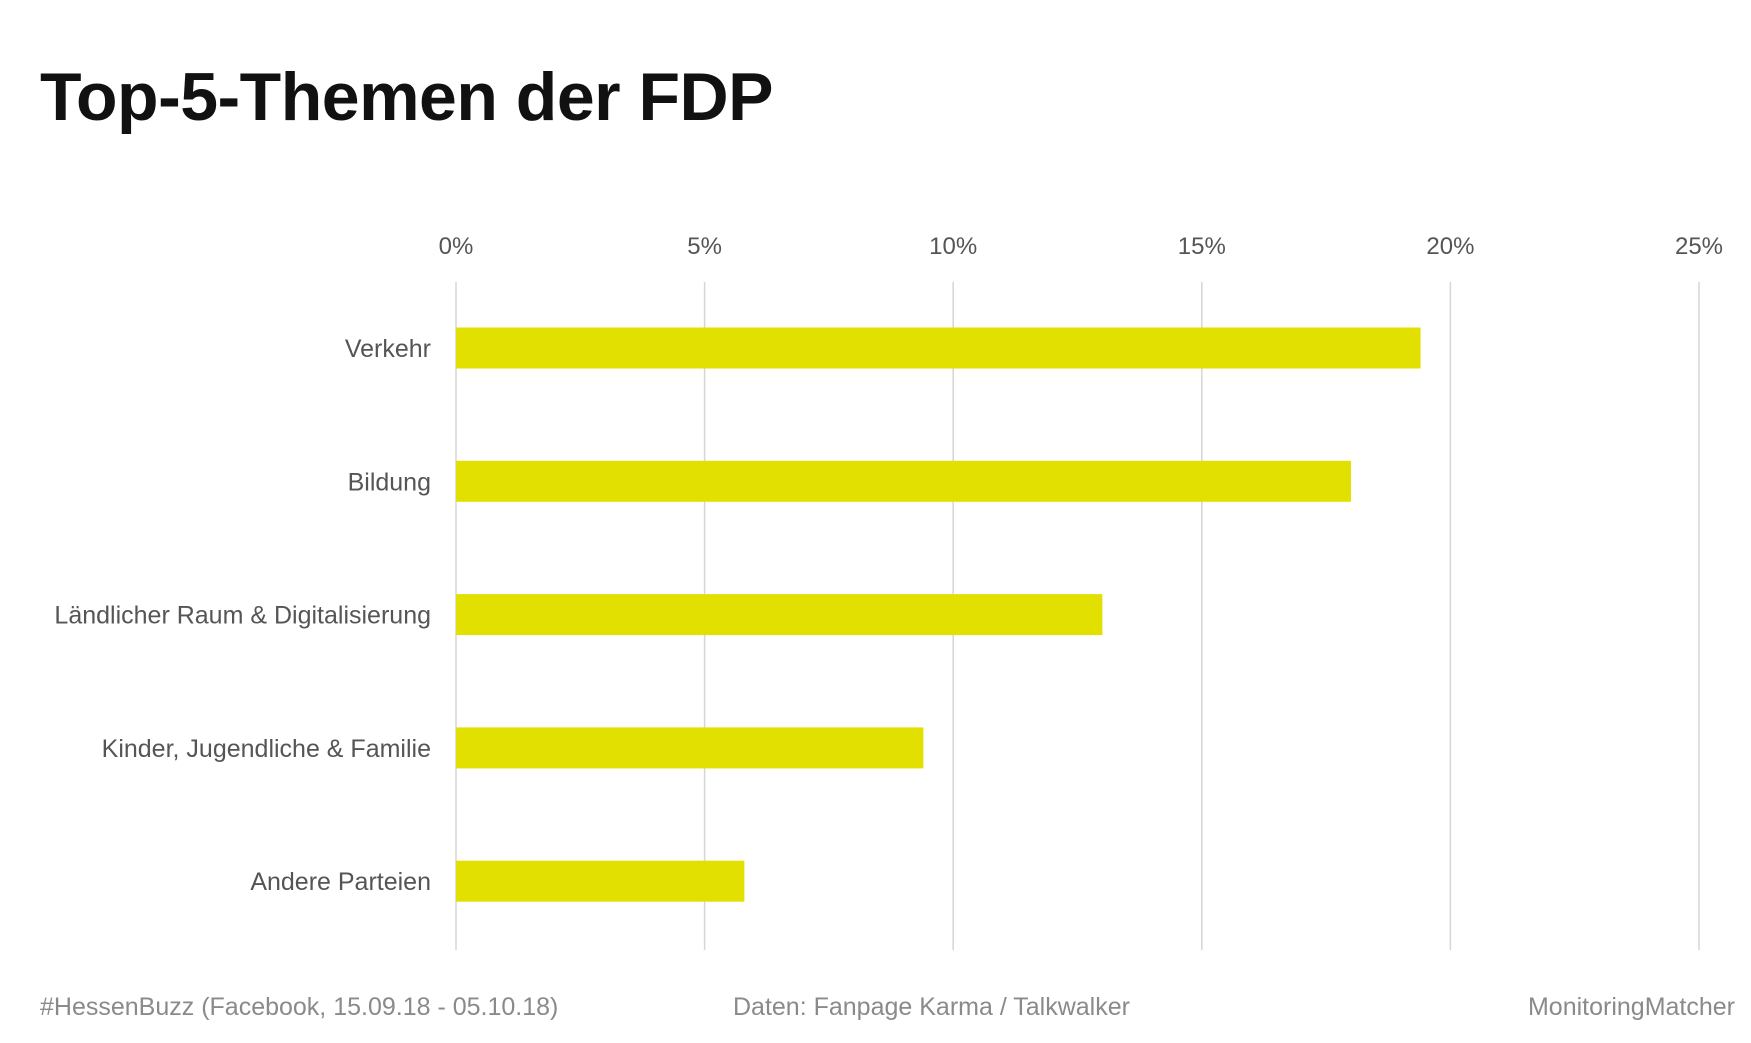  I want to click on category-label: Andere Parteien, so click(340, 882).